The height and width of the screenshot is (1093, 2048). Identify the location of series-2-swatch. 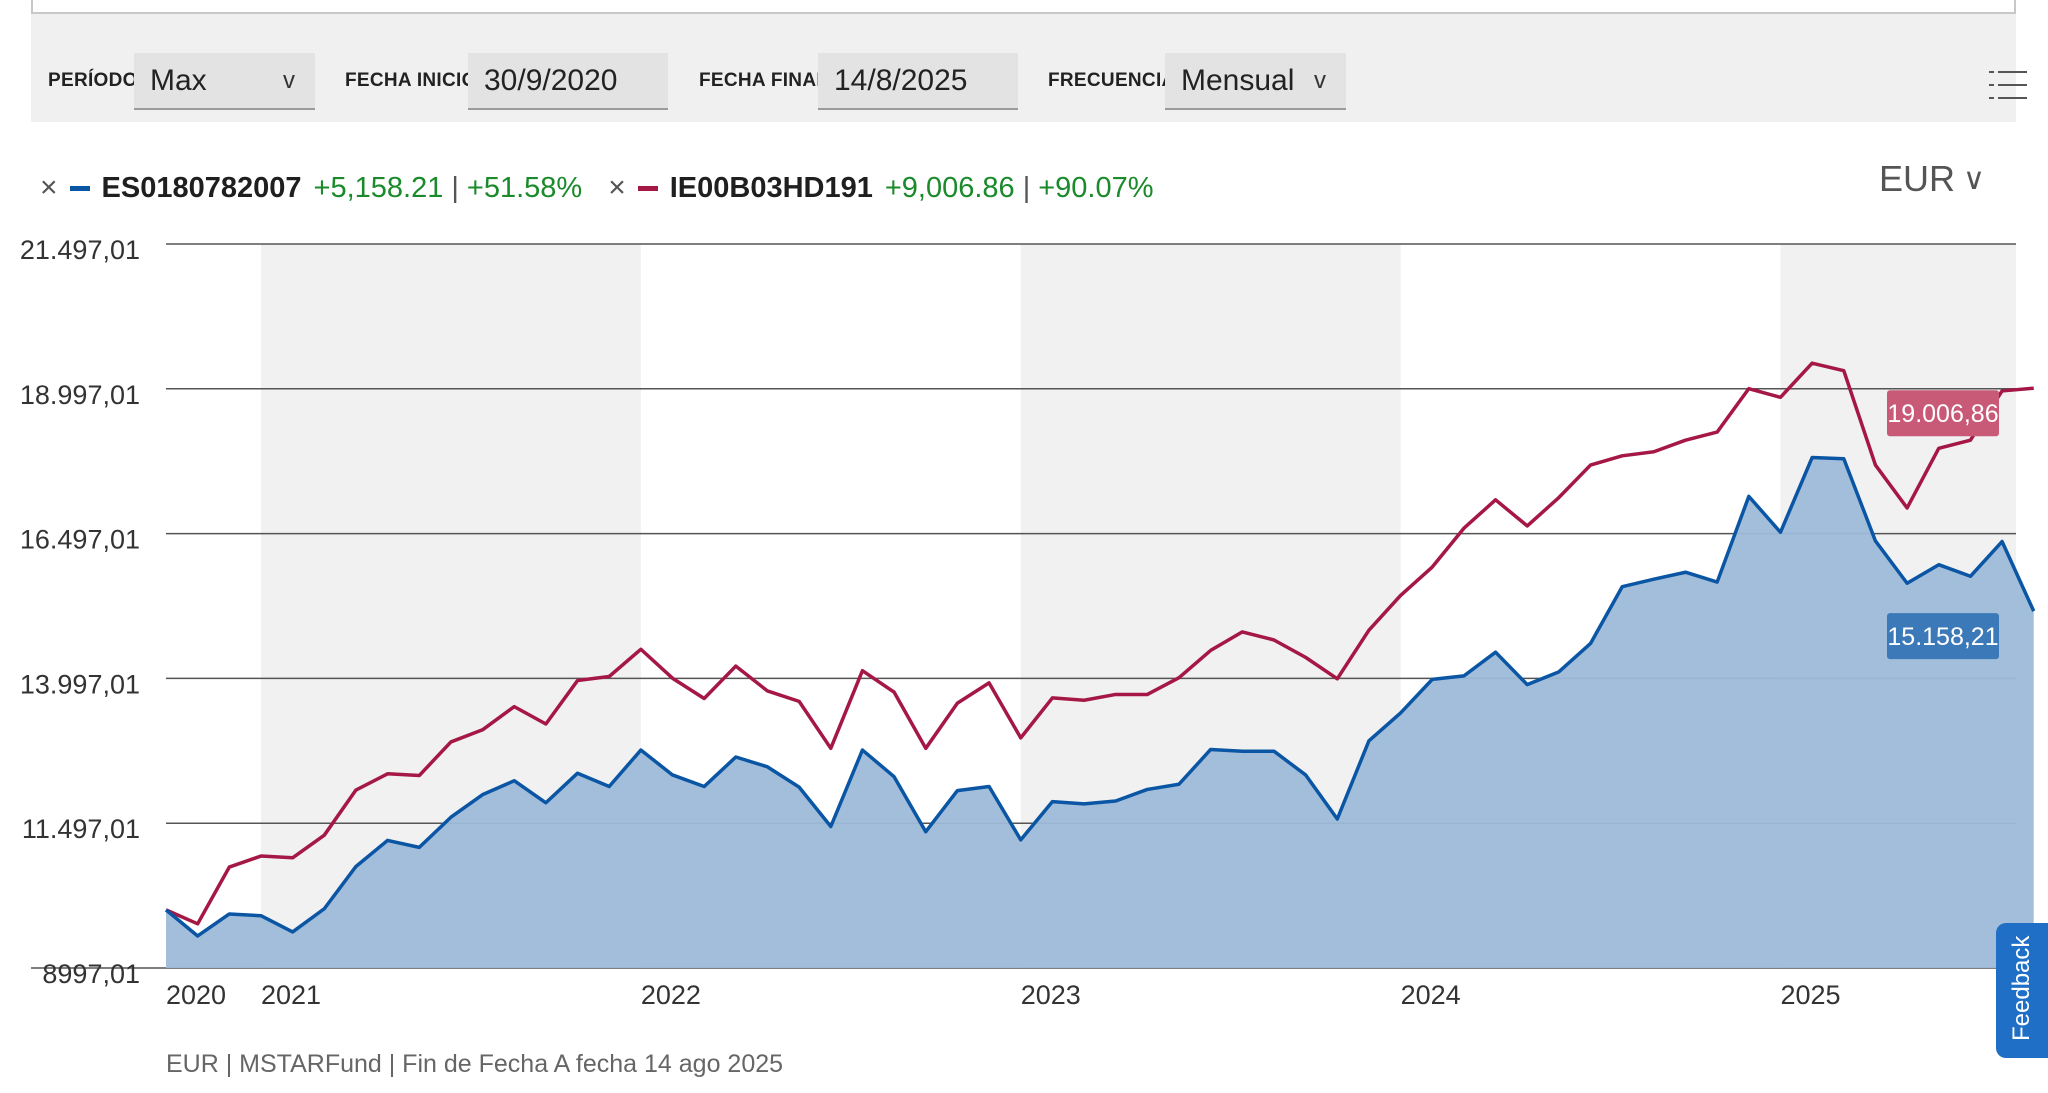
(647, 188).